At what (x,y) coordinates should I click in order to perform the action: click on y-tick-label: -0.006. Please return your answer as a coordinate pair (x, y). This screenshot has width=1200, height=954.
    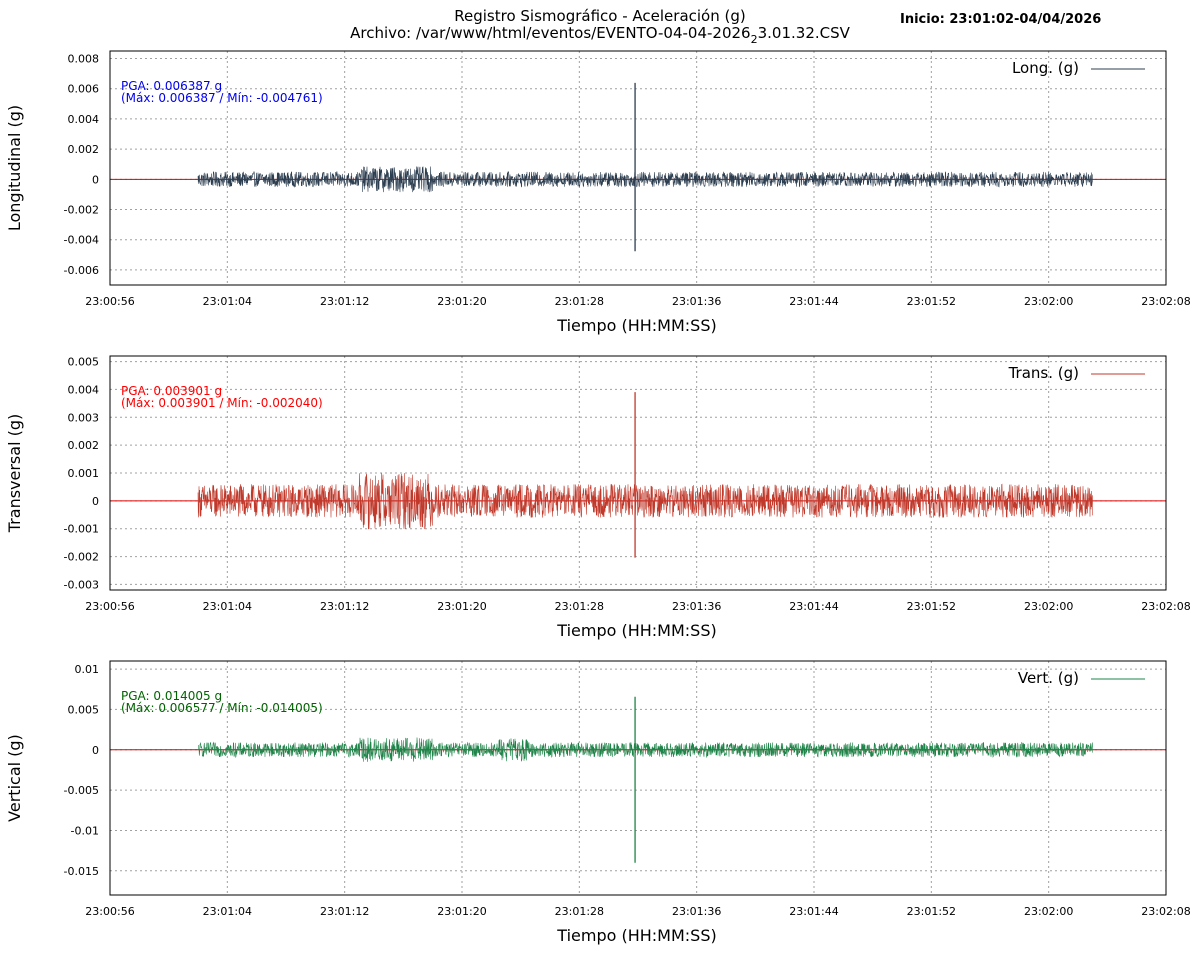
    Looking at the image, I should click on (81, 270).